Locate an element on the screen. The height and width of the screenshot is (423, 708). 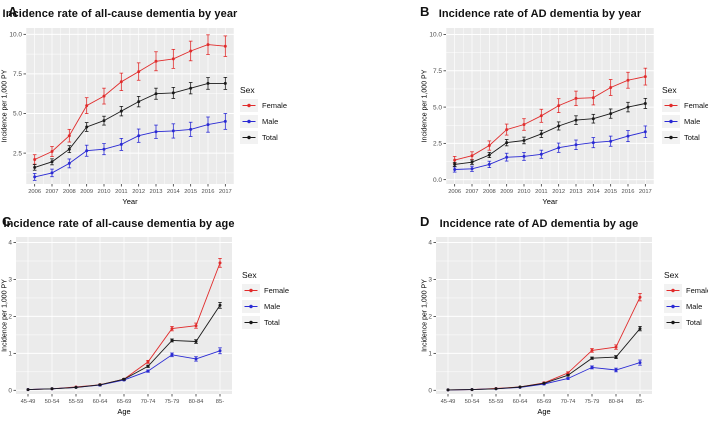
panel-d-legend: Sex Female Male Total is located at coordinates (686, 301).